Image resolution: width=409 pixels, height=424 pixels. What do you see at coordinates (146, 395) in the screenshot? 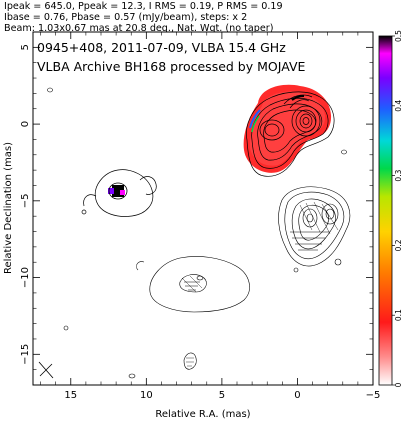
I see `x-tick-label: 10` at bounding box center [146, 395].